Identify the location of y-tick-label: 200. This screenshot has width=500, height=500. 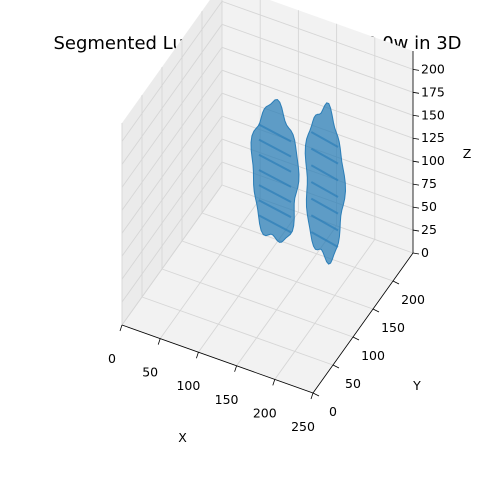
(413, 299).